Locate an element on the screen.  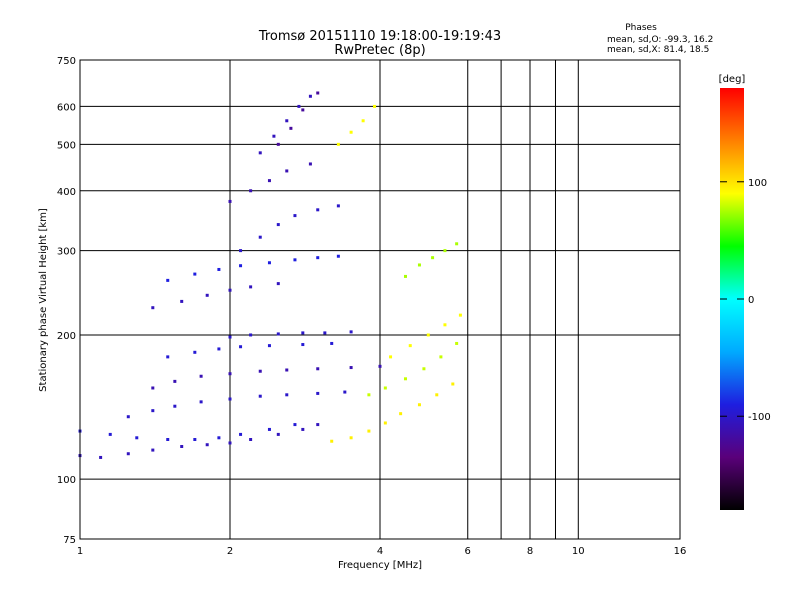
x-tick-label: 10 is located at coordinates (578, 551).